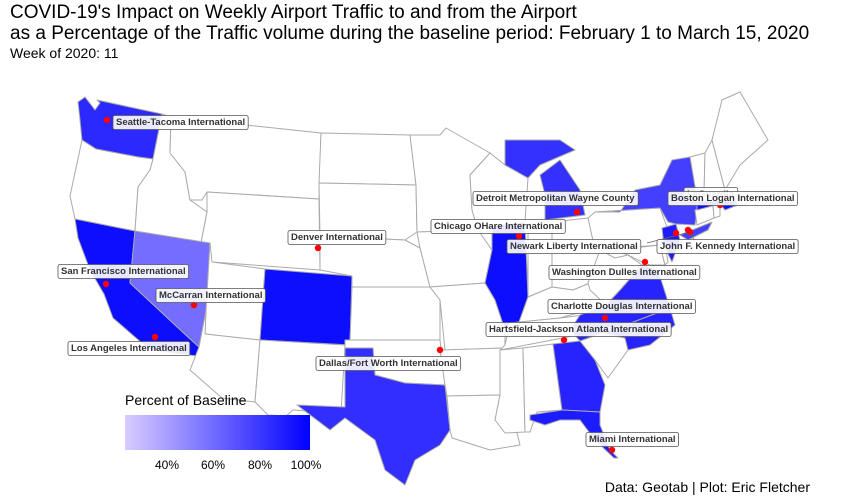 This screenshot has width=850, height=500. Describe the element at coordinates (707, 487) in the screenshot. I see `caption: Data: Geotab | Plot: Eric Fletcher` at that location.